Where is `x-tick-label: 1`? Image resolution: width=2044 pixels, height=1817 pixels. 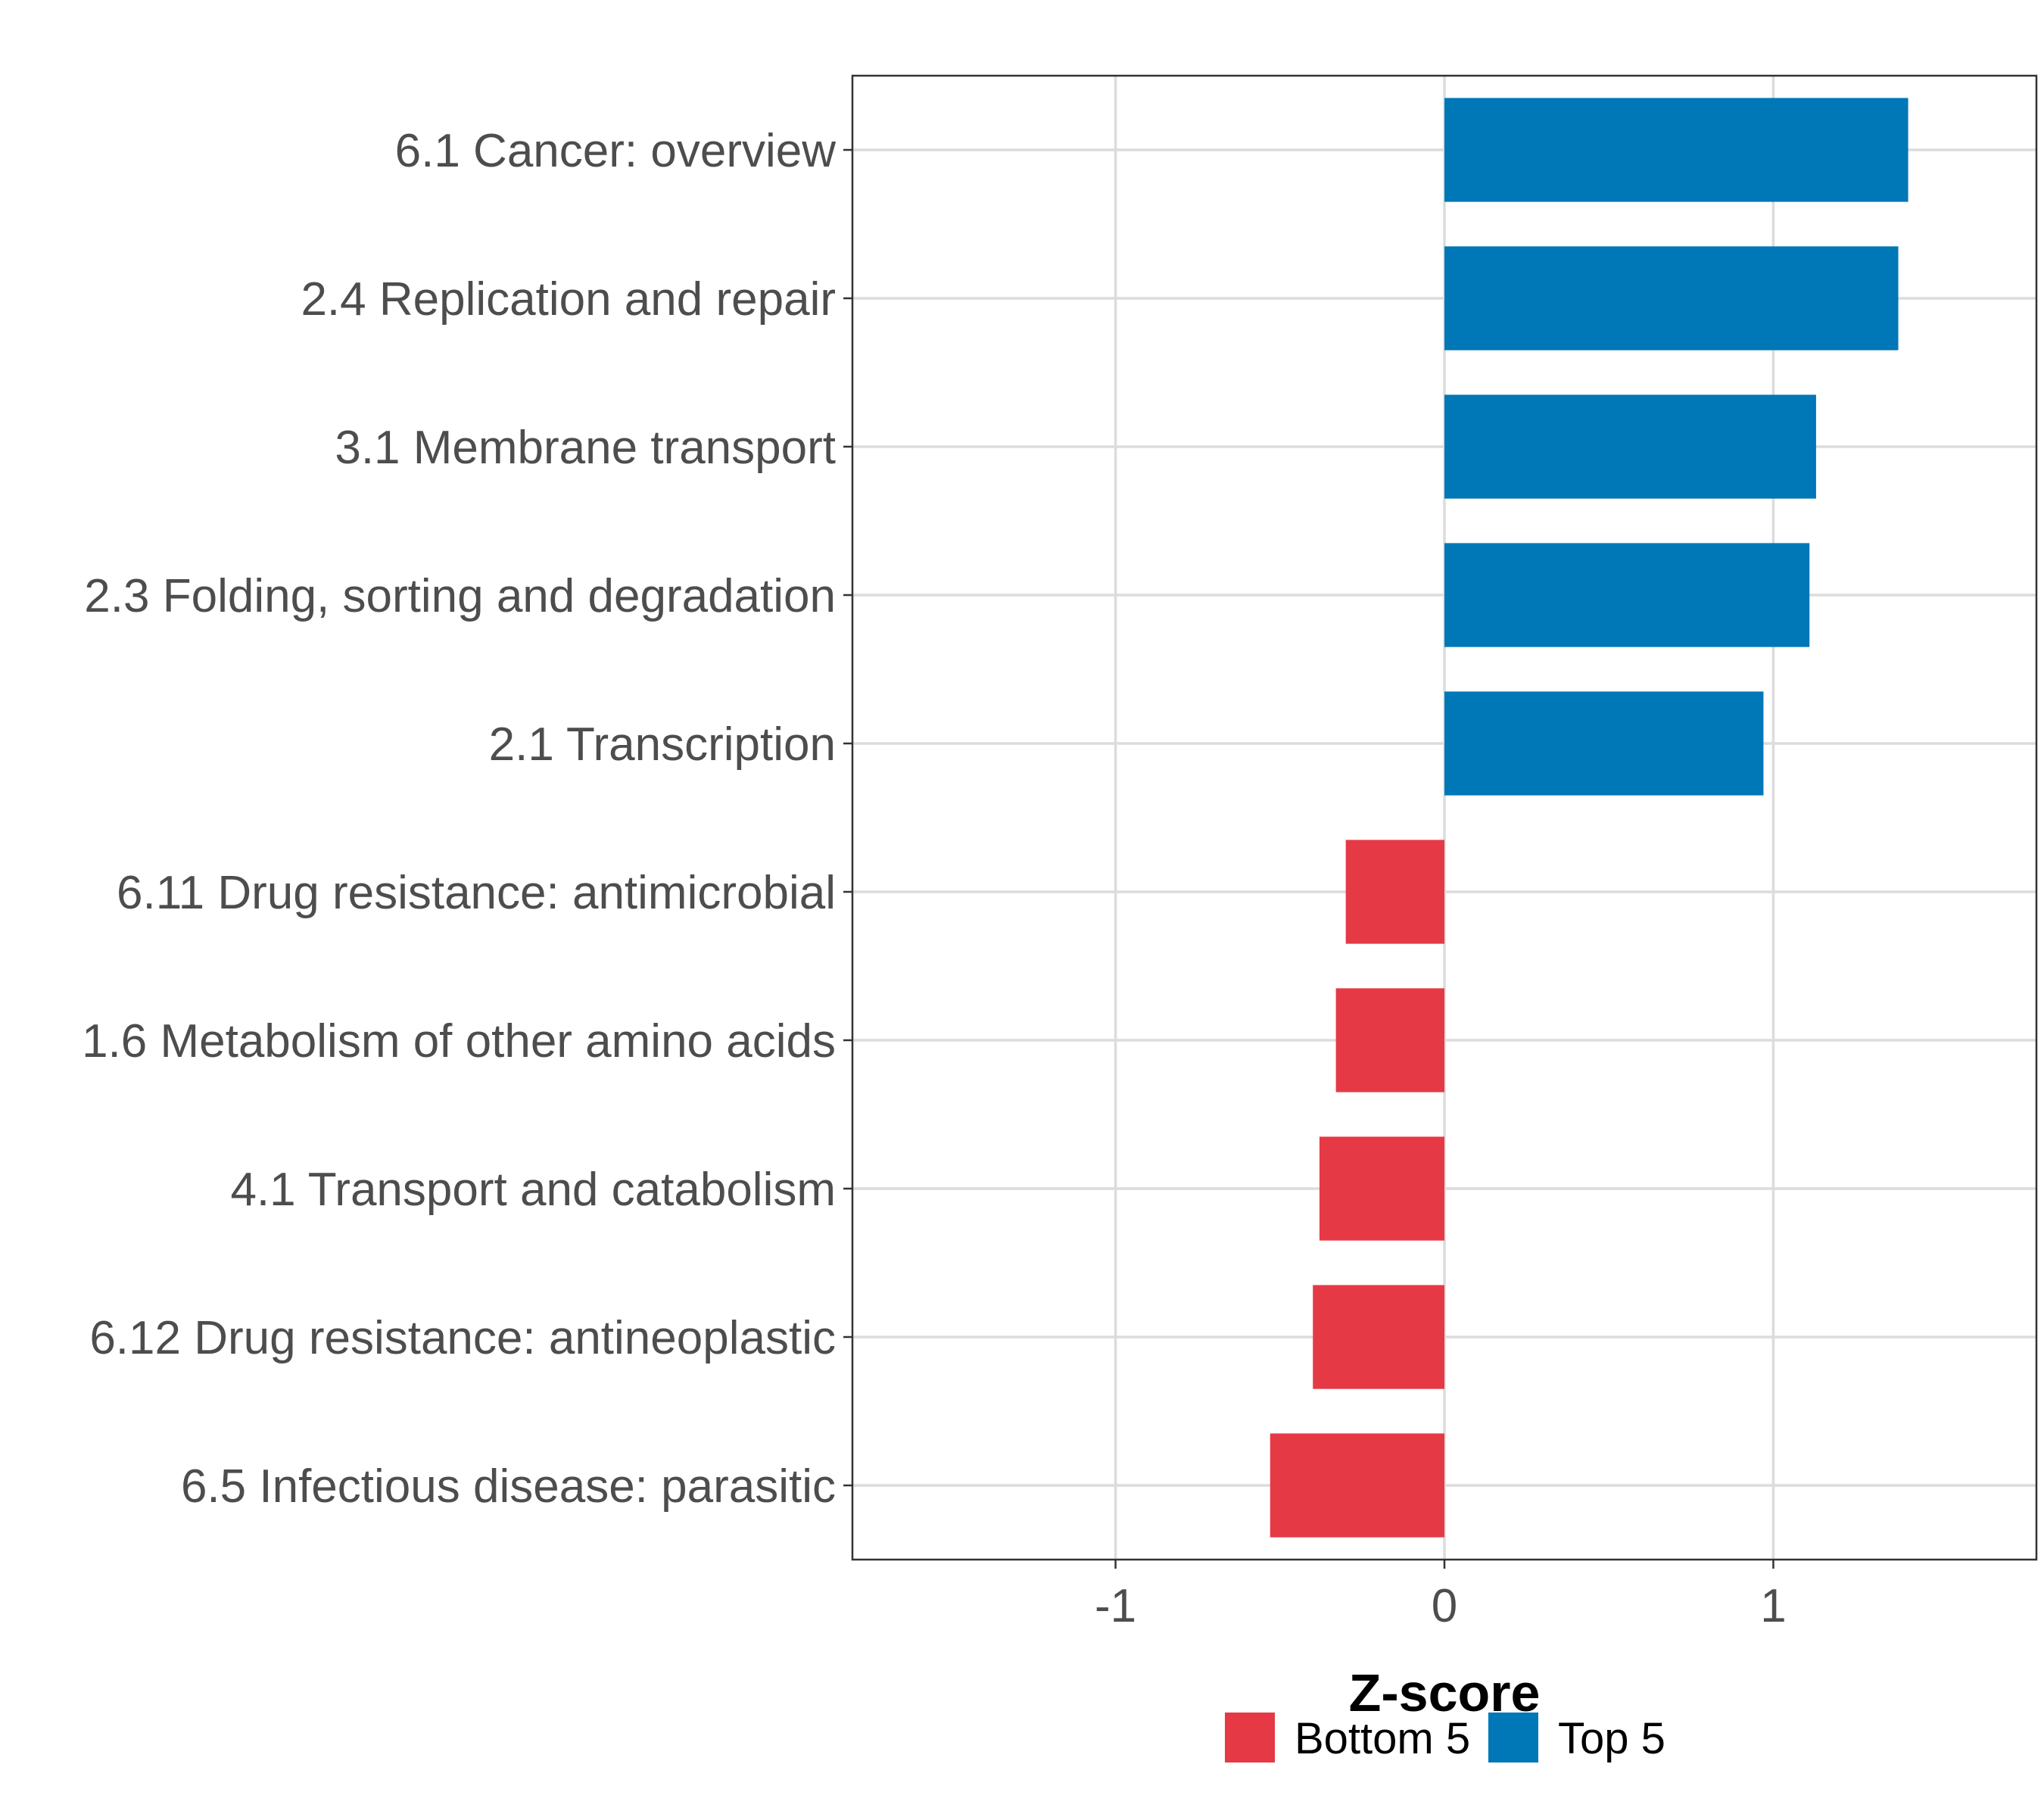
x-tick-label: 1 is located at coordinates (1773, 1606).